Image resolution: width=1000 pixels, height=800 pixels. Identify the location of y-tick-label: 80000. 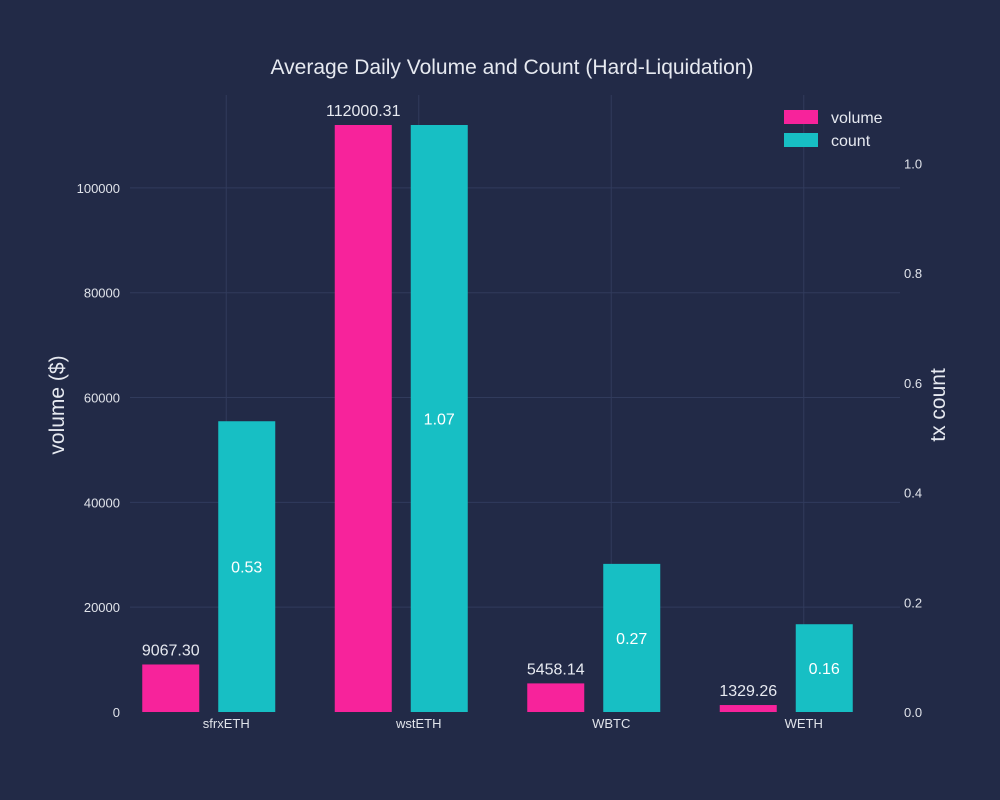
(102, 293).